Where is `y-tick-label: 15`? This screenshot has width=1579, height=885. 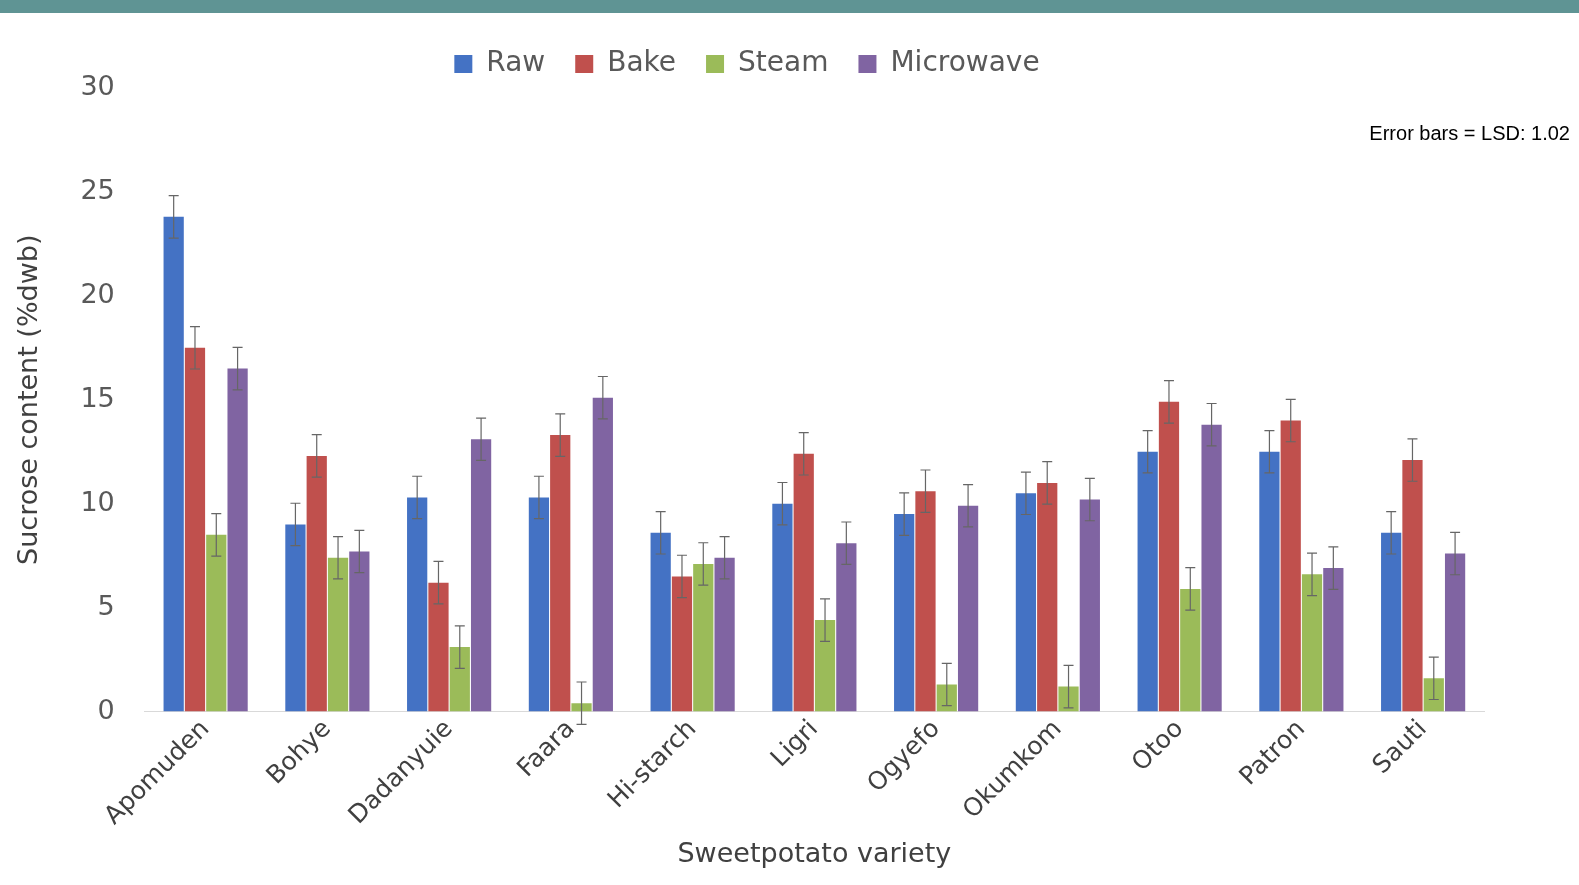 y-tick-label: 15 is located at coordinates (97, 397).